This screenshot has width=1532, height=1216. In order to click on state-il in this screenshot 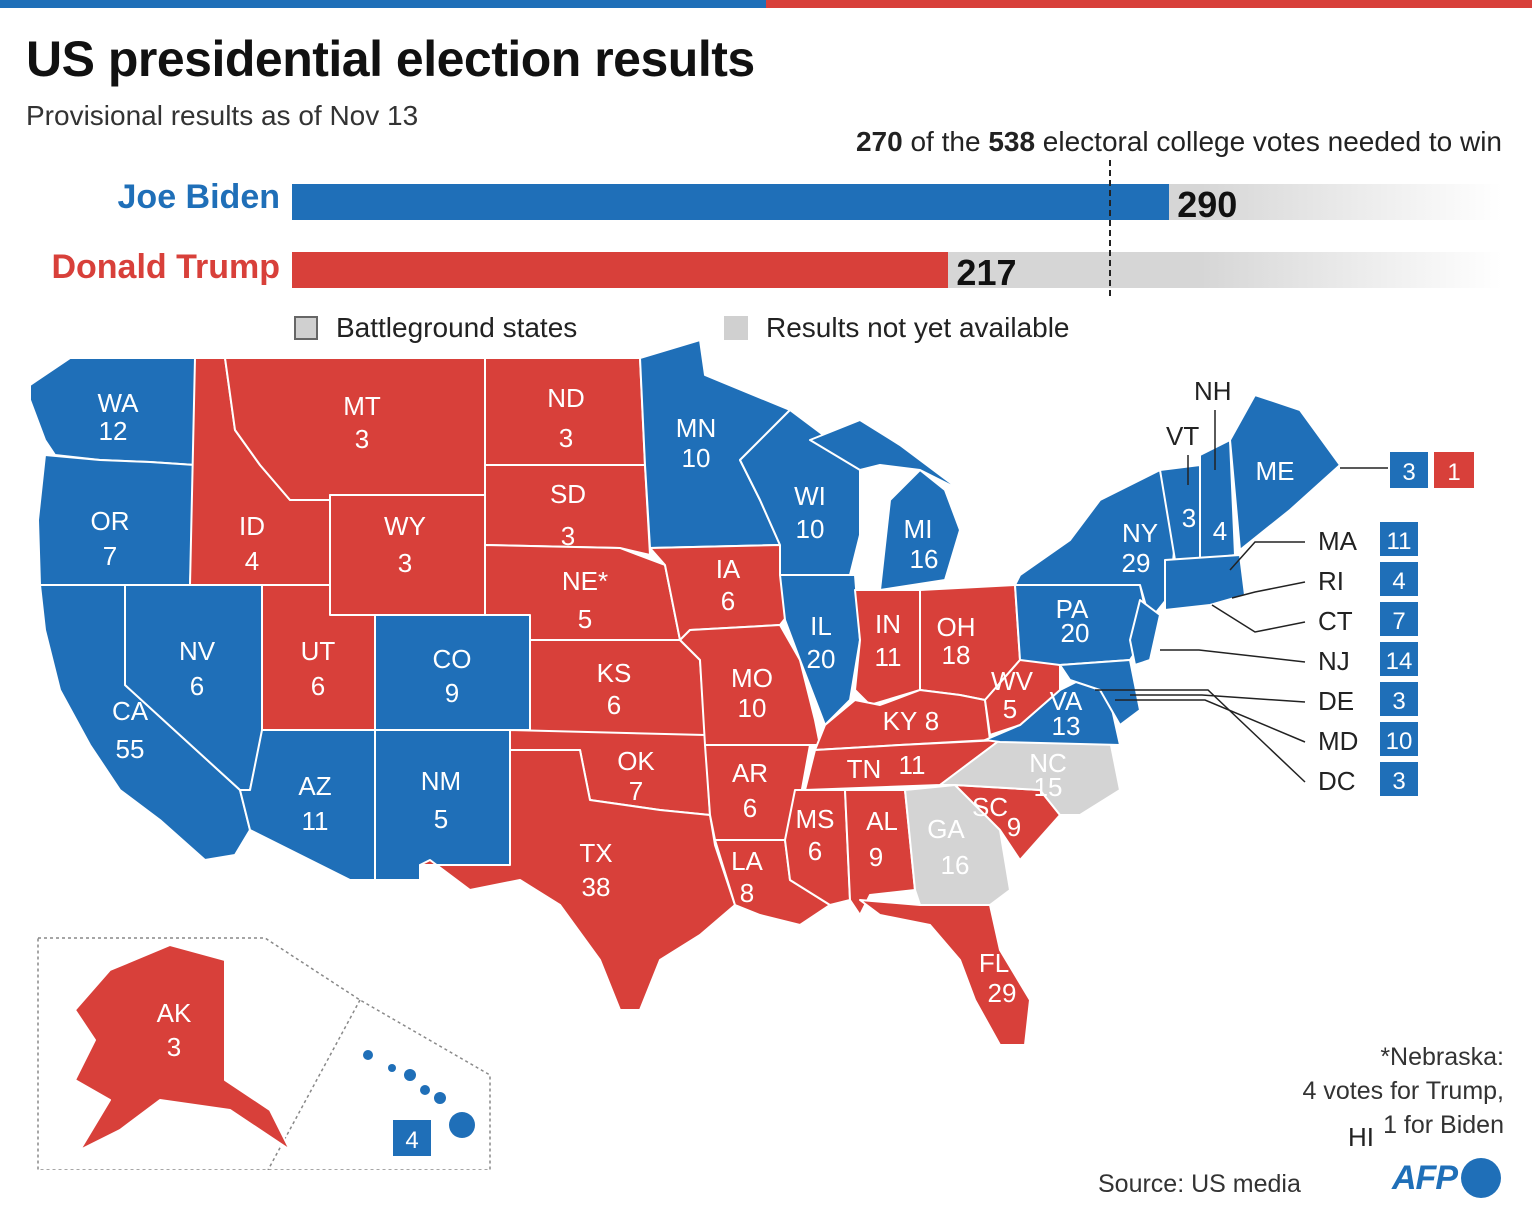, I will do `click(820, 650)`.